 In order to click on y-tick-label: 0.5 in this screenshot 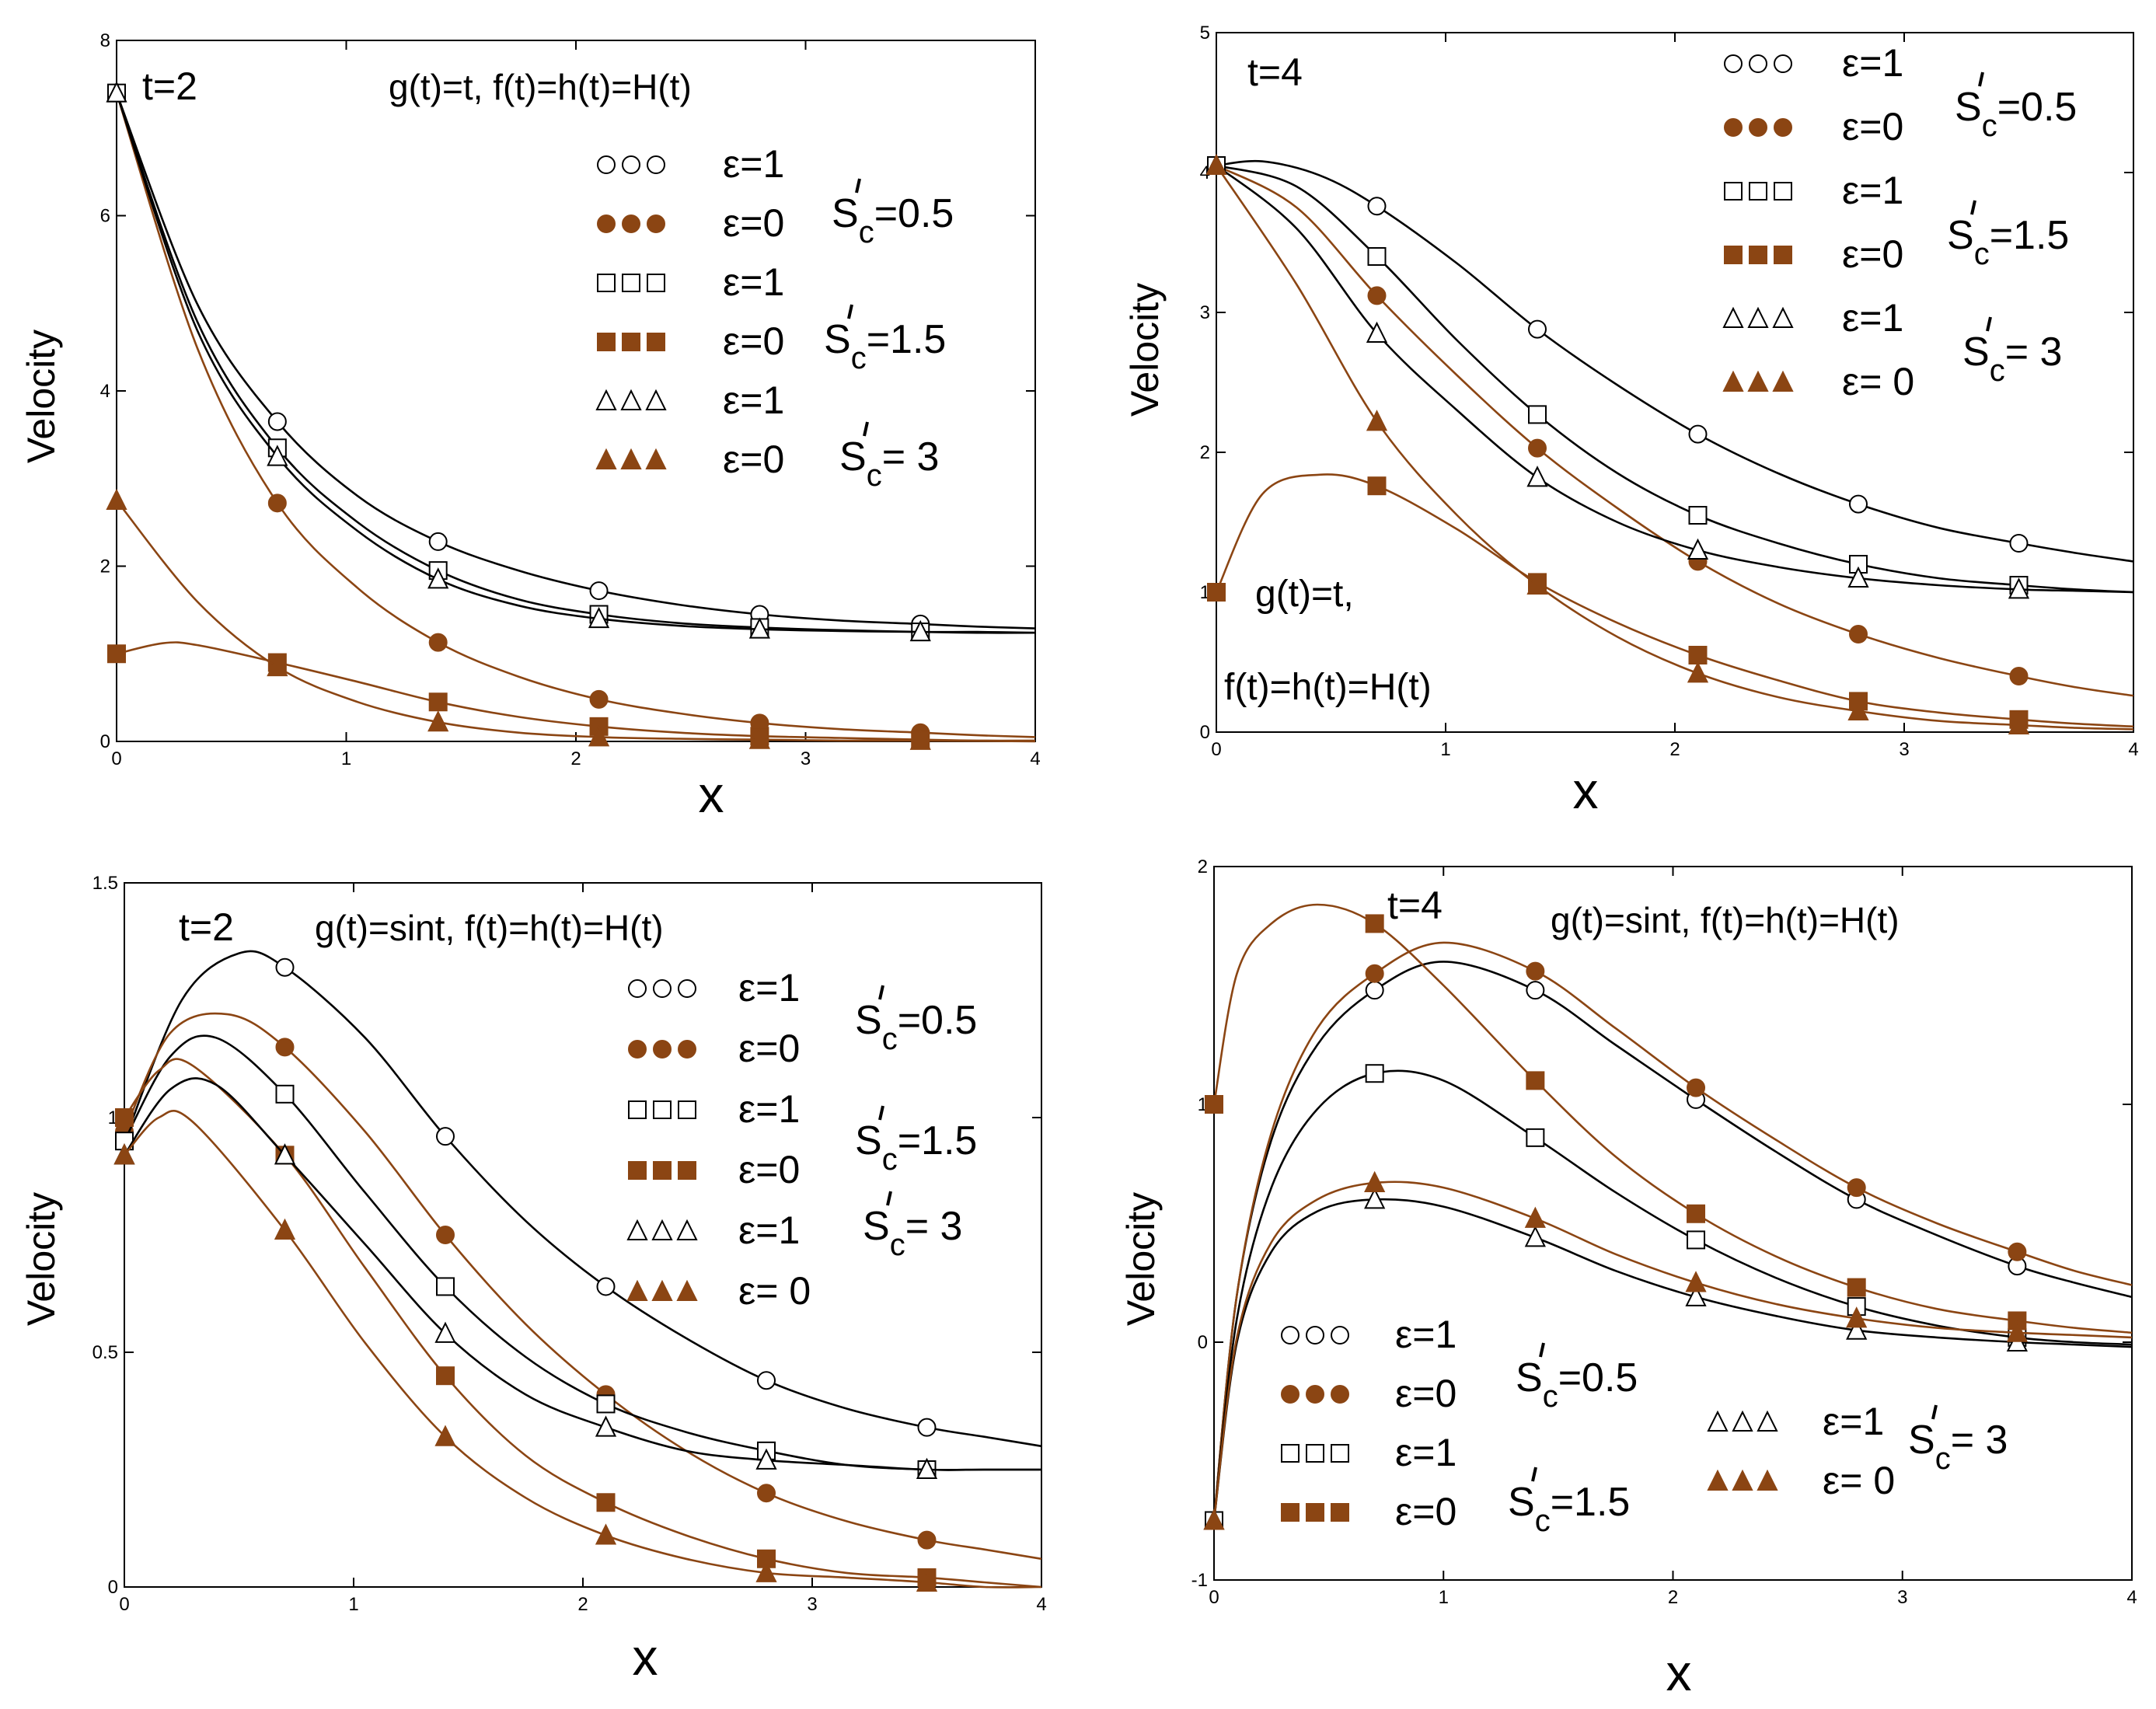, I will do `click(105, 1352)`.